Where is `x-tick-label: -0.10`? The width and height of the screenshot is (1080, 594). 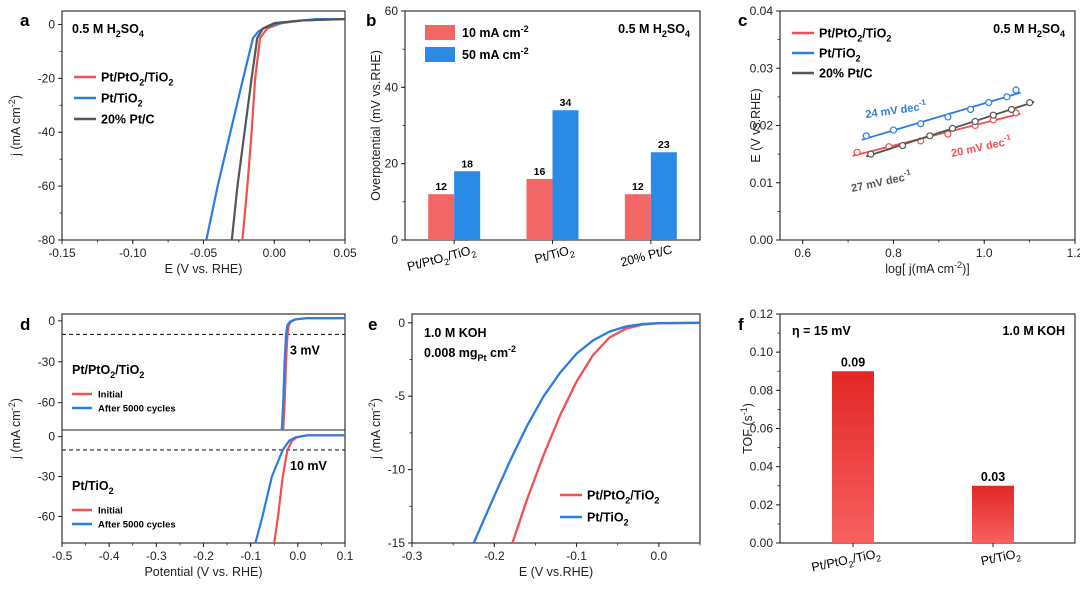 x-tick-label: -0.10 is located at coordinates (133, 253).